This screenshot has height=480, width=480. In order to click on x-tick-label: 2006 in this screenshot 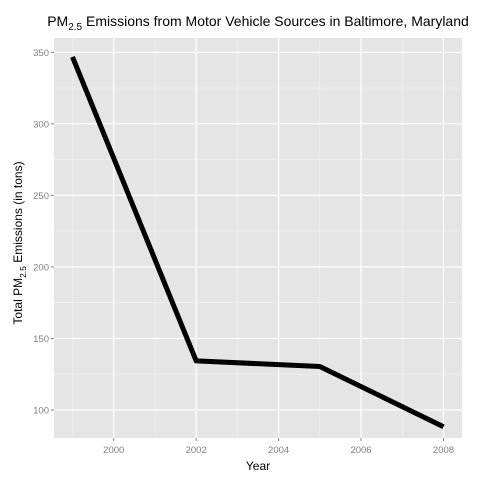, I will do `click(360, 450)`.